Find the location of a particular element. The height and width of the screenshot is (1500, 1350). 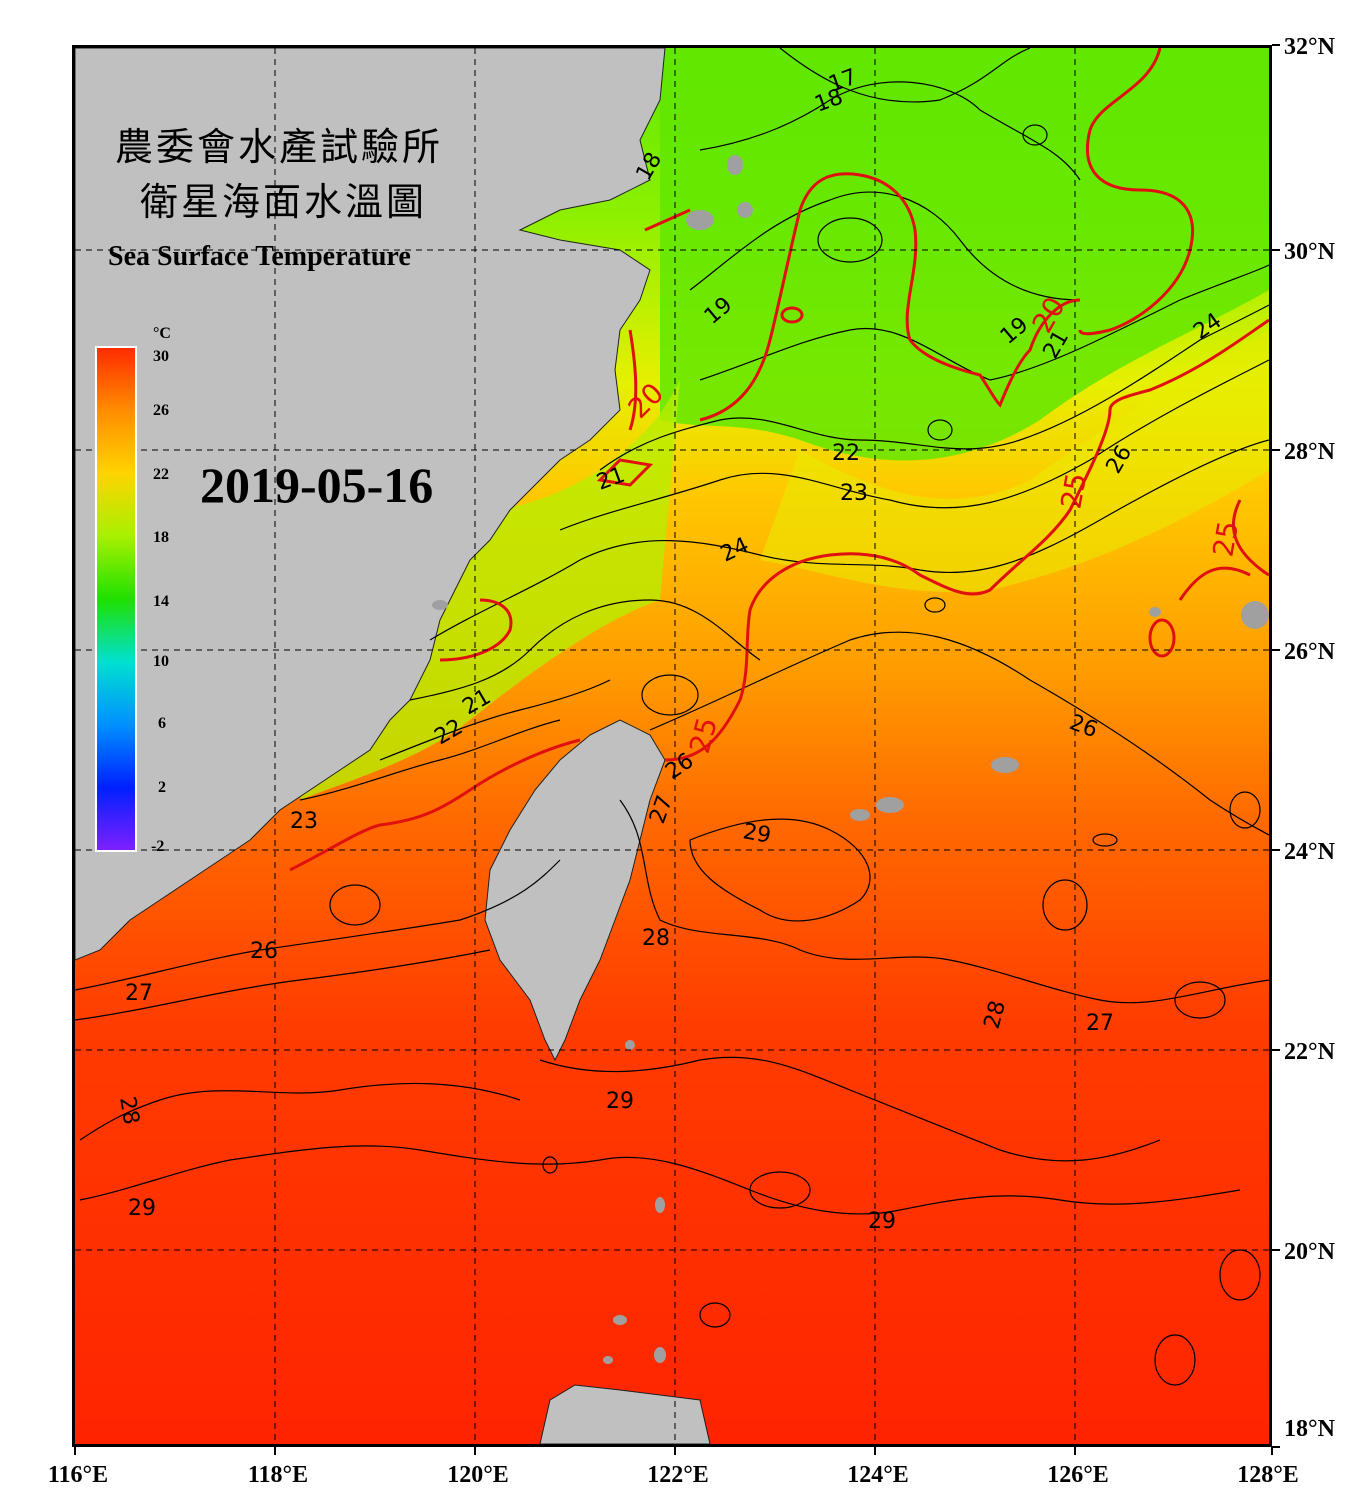

colorbar-tick: 10 is located at coordinates (161, 661).